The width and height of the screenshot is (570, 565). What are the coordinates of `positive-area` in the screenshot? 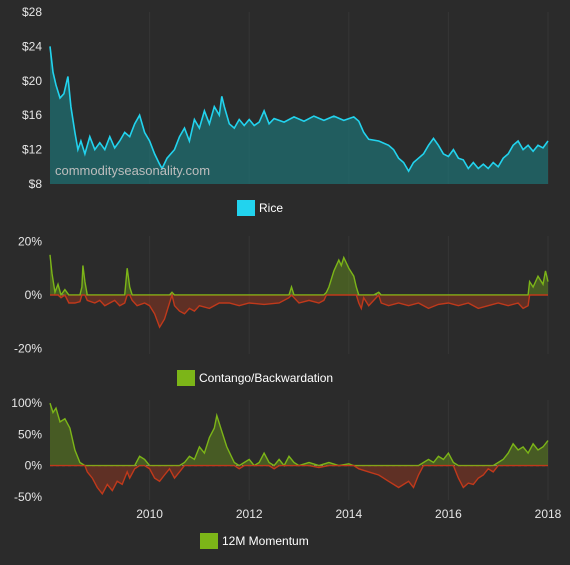 It's located at (299, 434).